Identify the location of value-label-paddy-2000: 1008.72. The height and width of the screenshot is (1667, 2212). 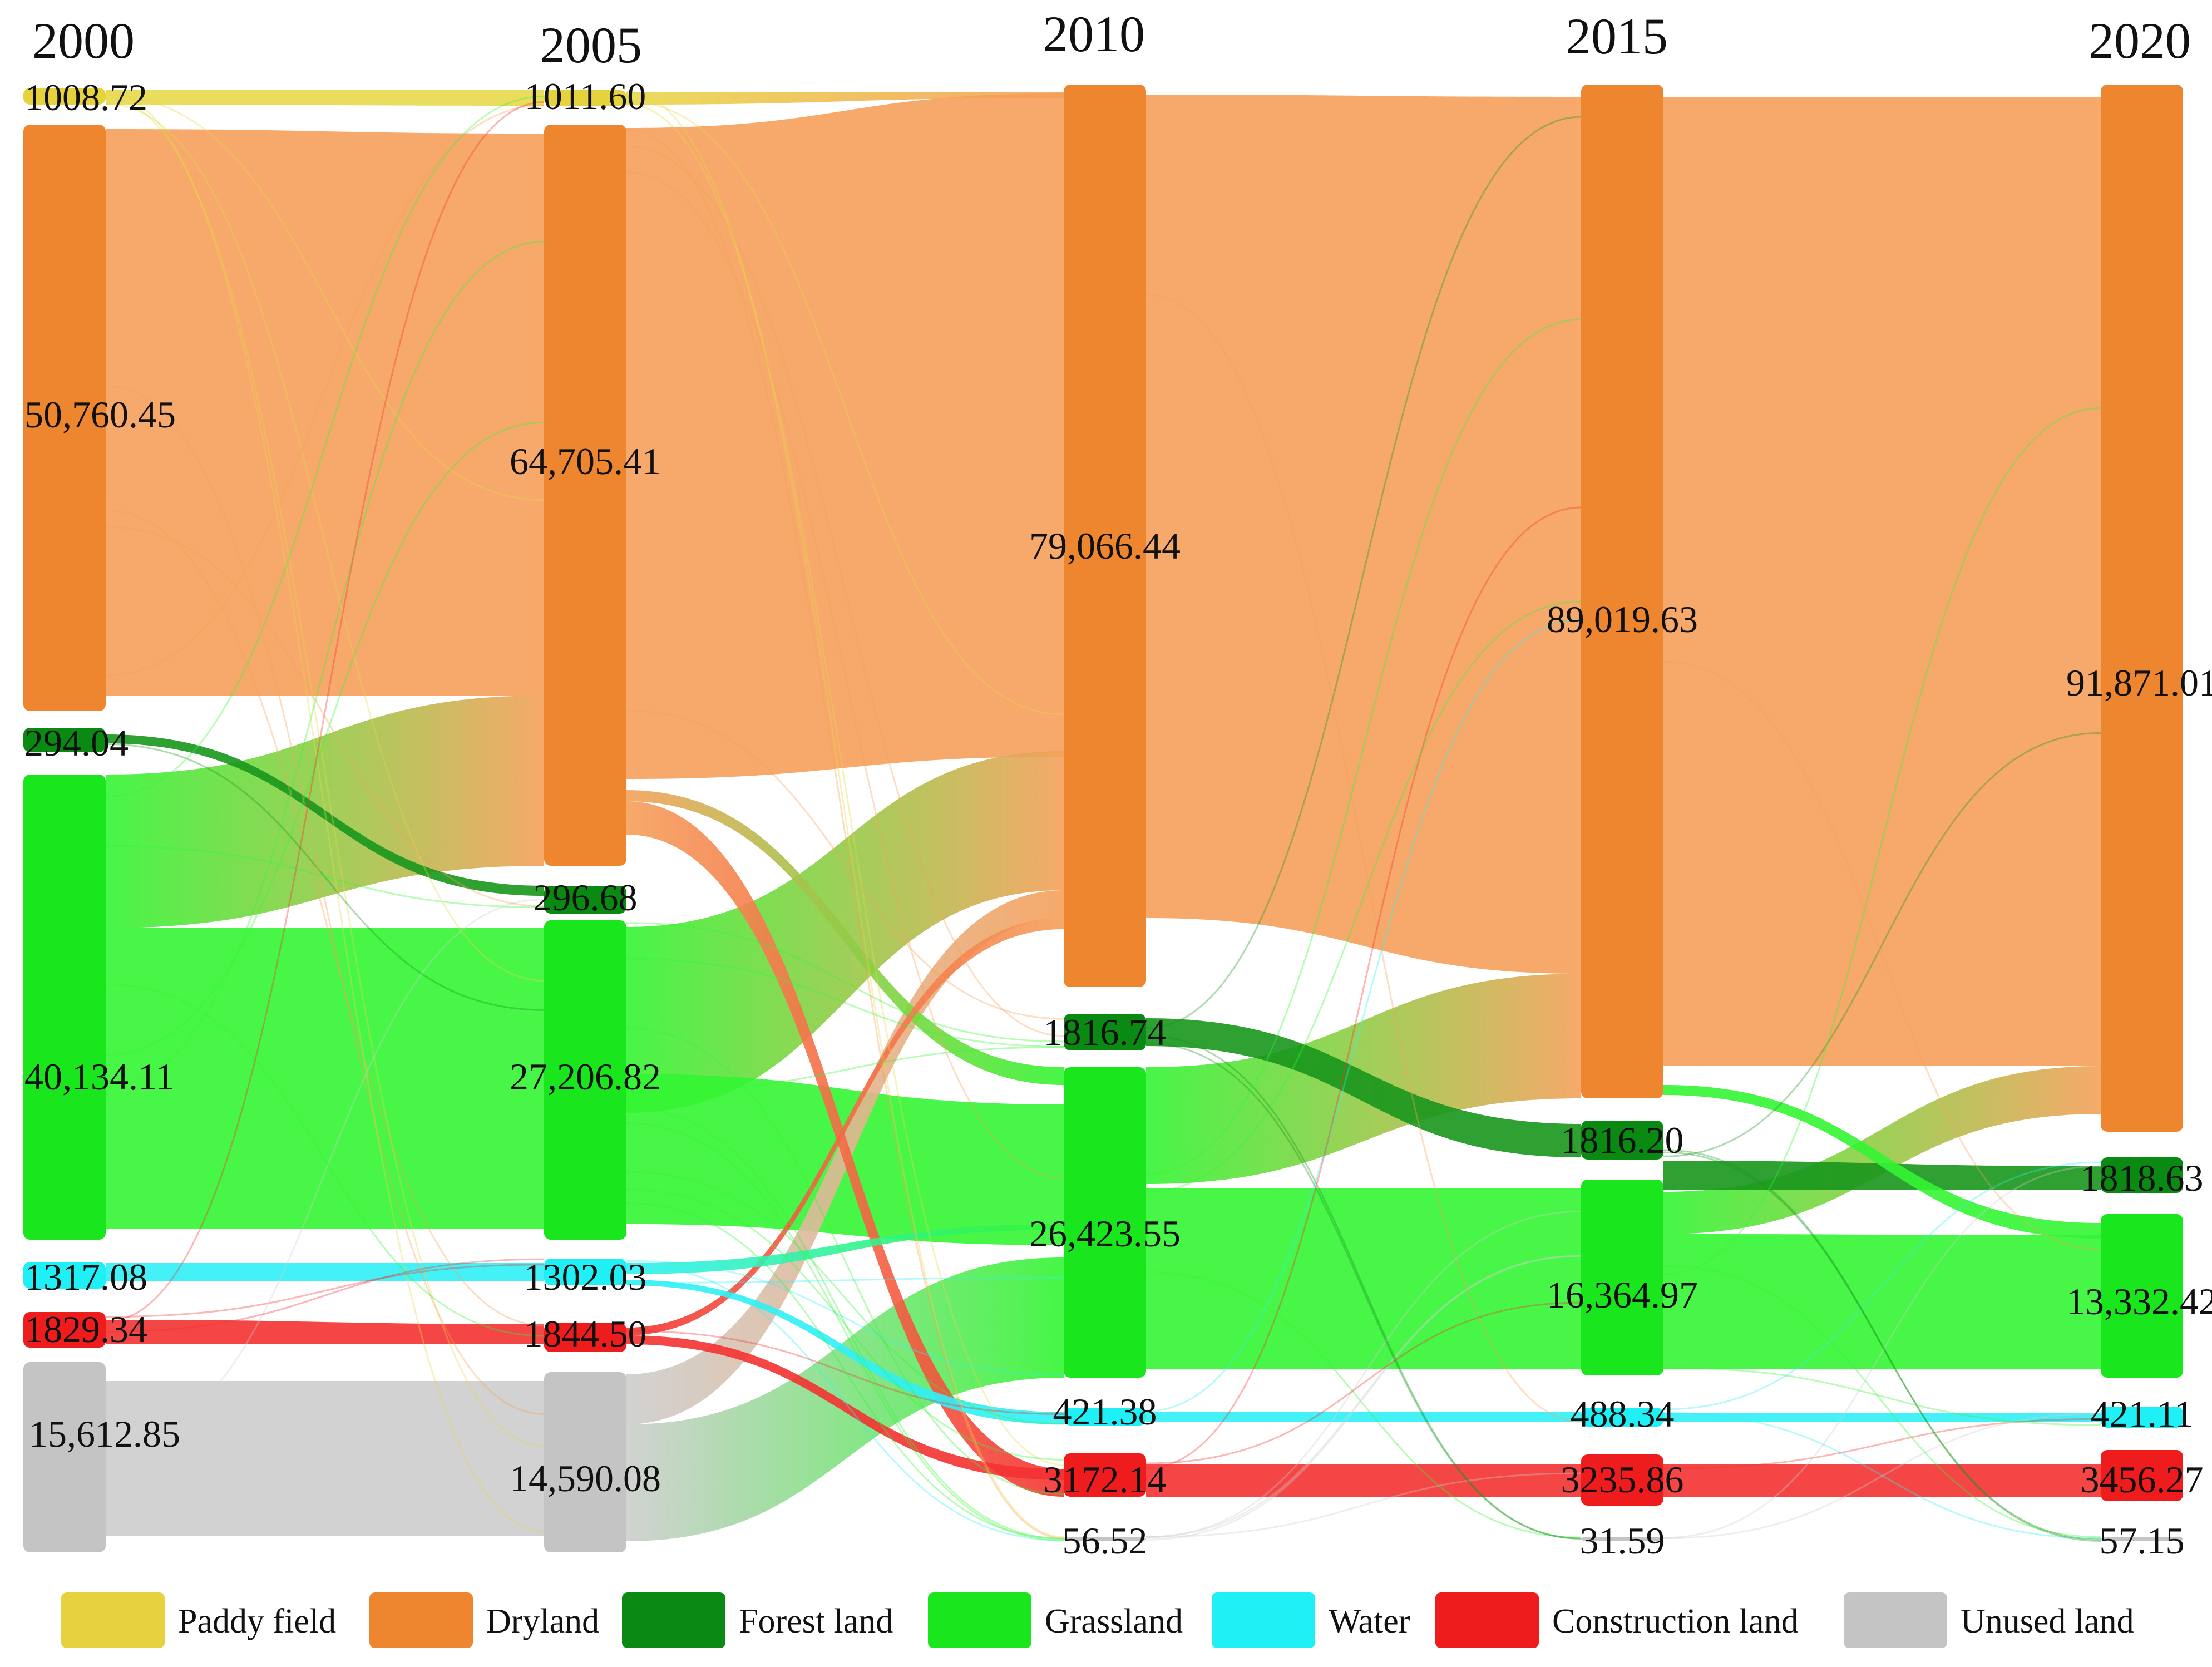
(86, 98).